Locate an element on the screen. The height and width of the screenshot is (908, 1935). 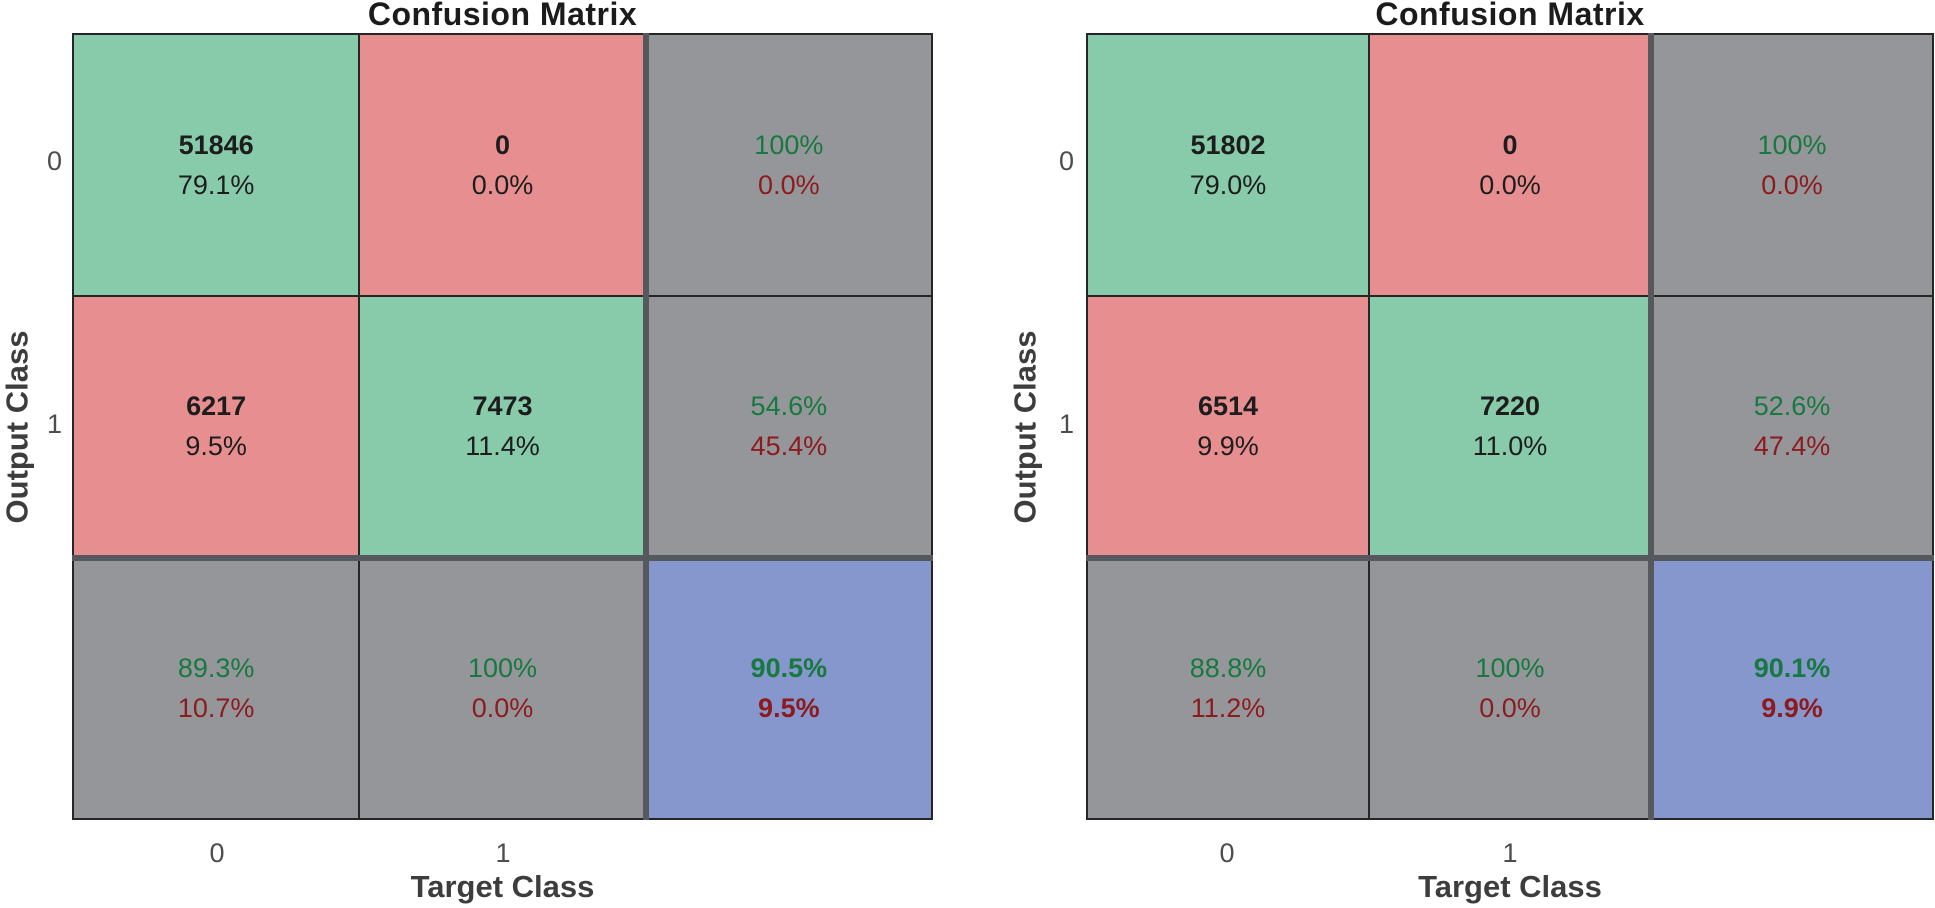
cell-r1c1-true-positive: 7473 11.4% is located at coordinates (502, 426).